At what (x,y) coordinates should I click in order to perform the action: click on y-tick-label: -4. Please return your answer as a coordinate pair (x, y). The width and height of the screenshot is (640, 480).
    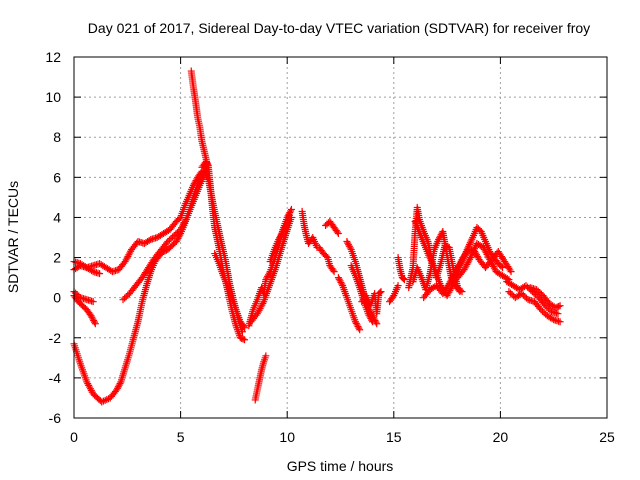
    Looking at the image, I should click on (55, 378).